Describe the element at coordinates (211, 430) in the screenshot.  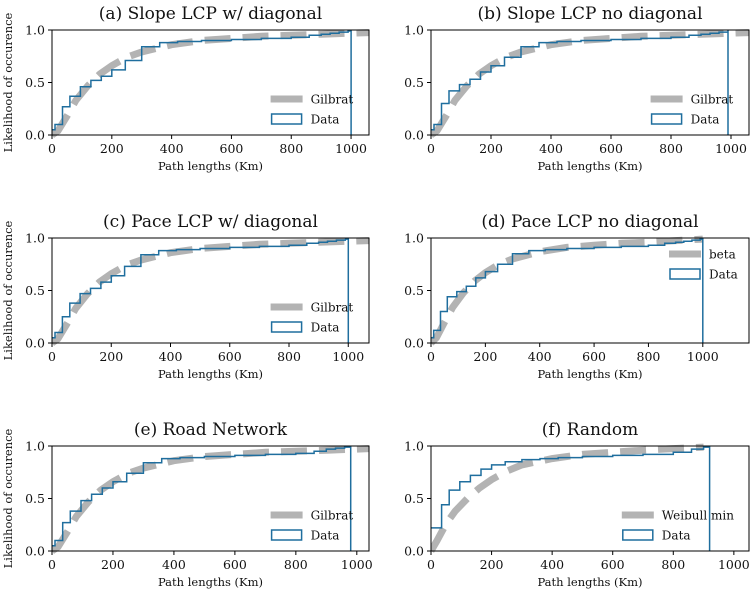
I see `chart-title: (e) Road Network` at that location.